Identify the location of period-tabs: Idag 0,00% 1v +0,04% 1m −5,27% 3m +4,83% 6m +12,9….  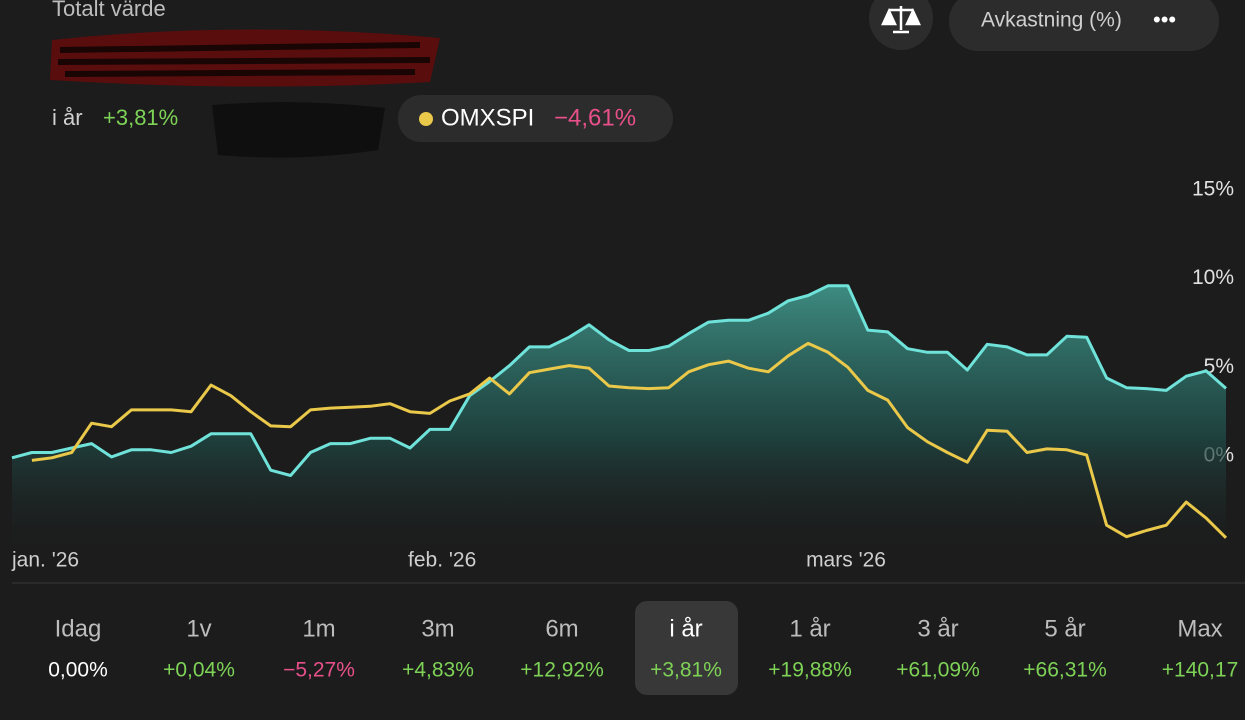
(643, 648).